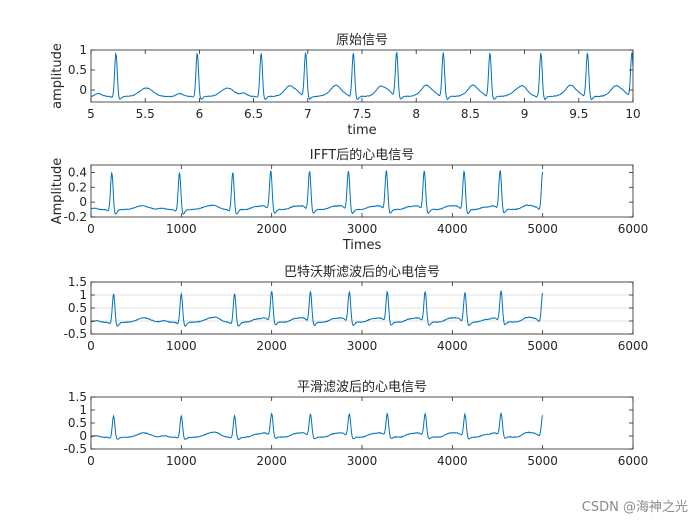 The width and height of the screenshot is (700, 525). What do you see at coordinates (362, 272) in the screenshot?
I see `subplot-title: 巴特沃斯滤波后的心电信号` at bounding box center [362, 272].